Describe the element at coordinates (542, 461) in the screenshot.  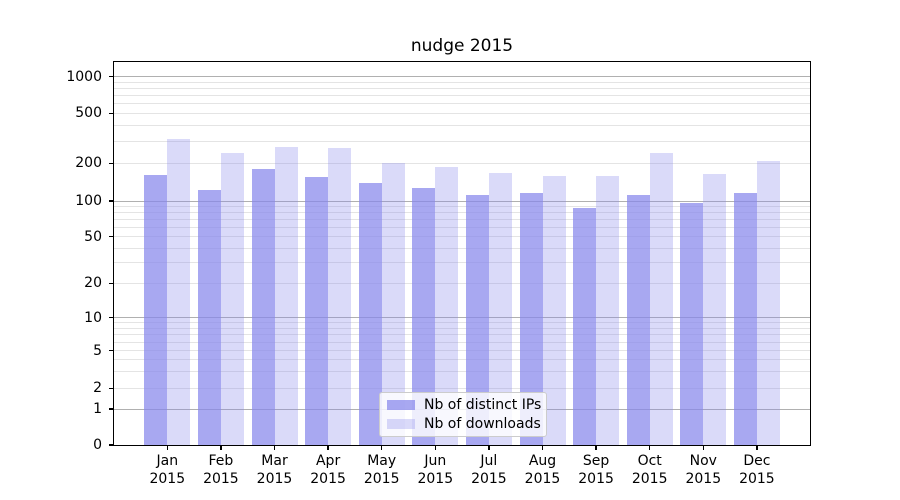
I see `x-tick-month: Aug` at that location.